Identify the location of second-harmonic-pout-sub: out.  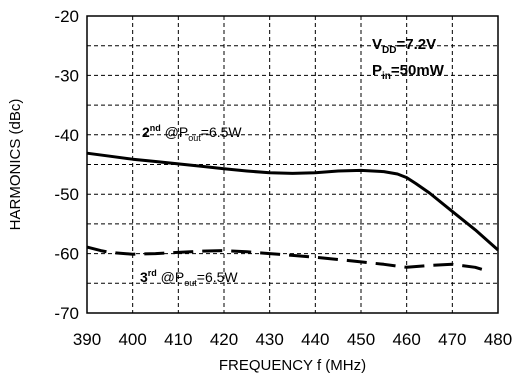
(194, 138).